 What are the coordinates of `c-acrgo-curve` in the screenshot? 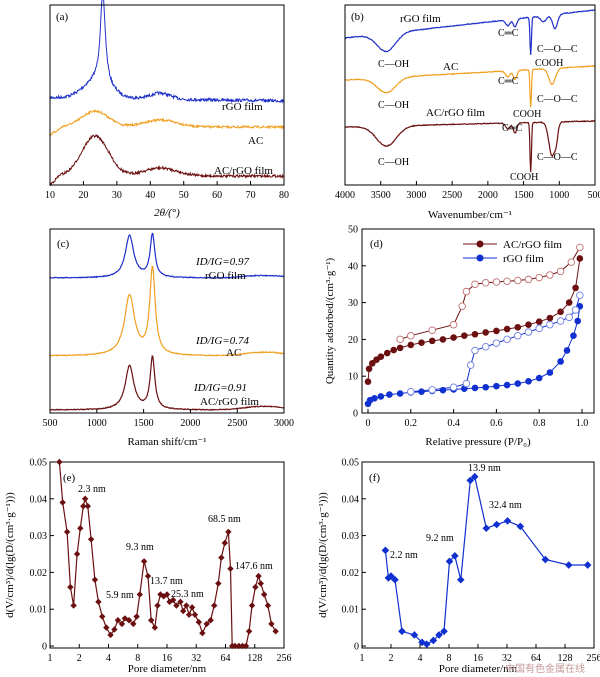 It's located at (166, 383).